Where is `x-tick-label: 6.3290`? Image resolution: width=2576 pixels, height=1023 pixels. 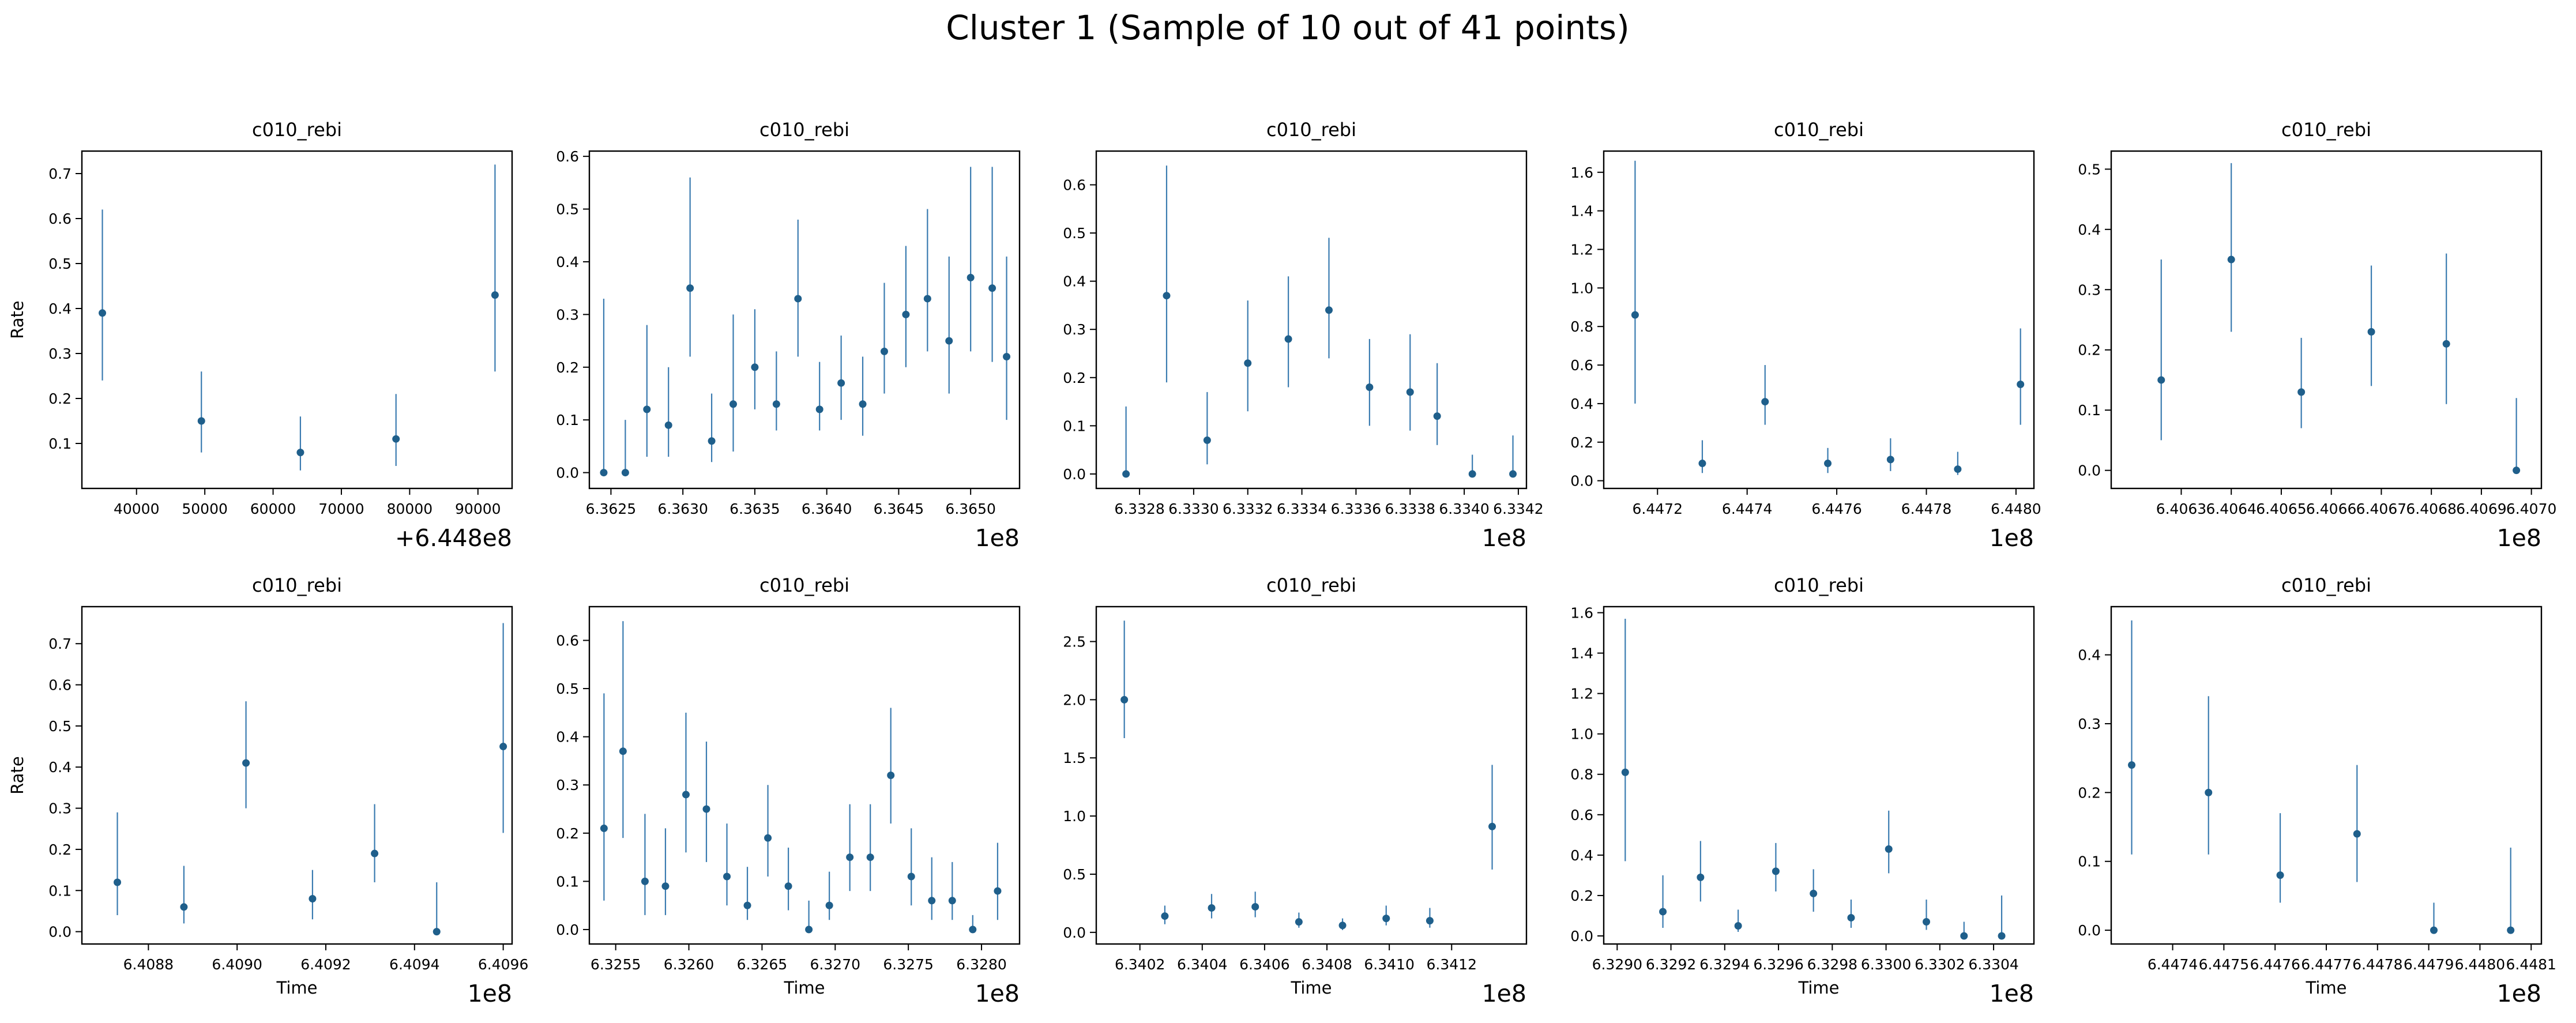
x-tick-label: 6.3290 is located at coordinates (1617, 964).